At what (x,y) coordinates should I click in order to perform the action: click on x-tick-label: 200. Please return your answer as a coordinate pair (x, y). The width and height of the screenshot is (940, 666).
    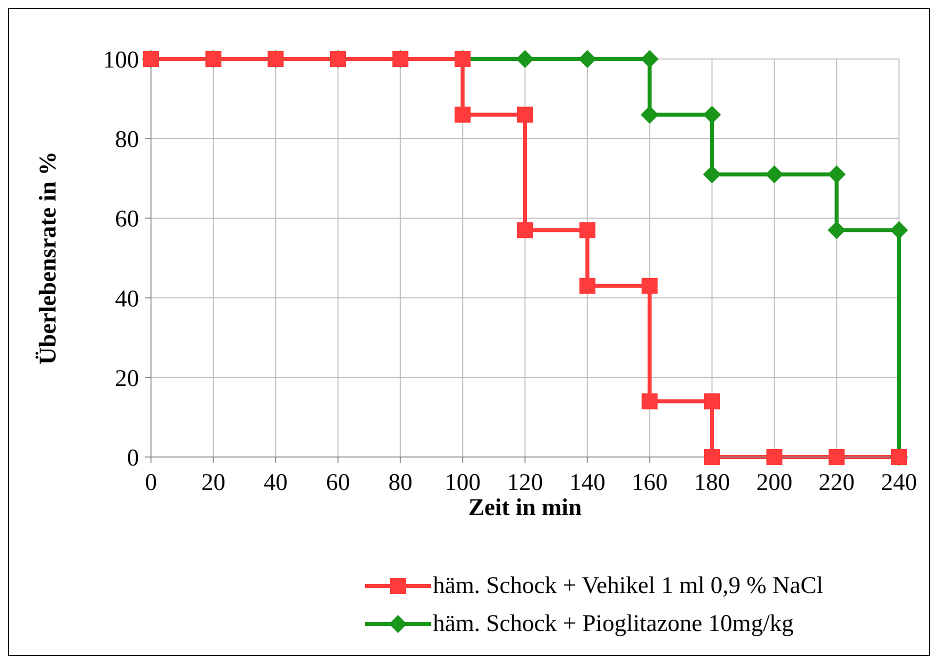
    Looking at the image, I should click on (774, 483).